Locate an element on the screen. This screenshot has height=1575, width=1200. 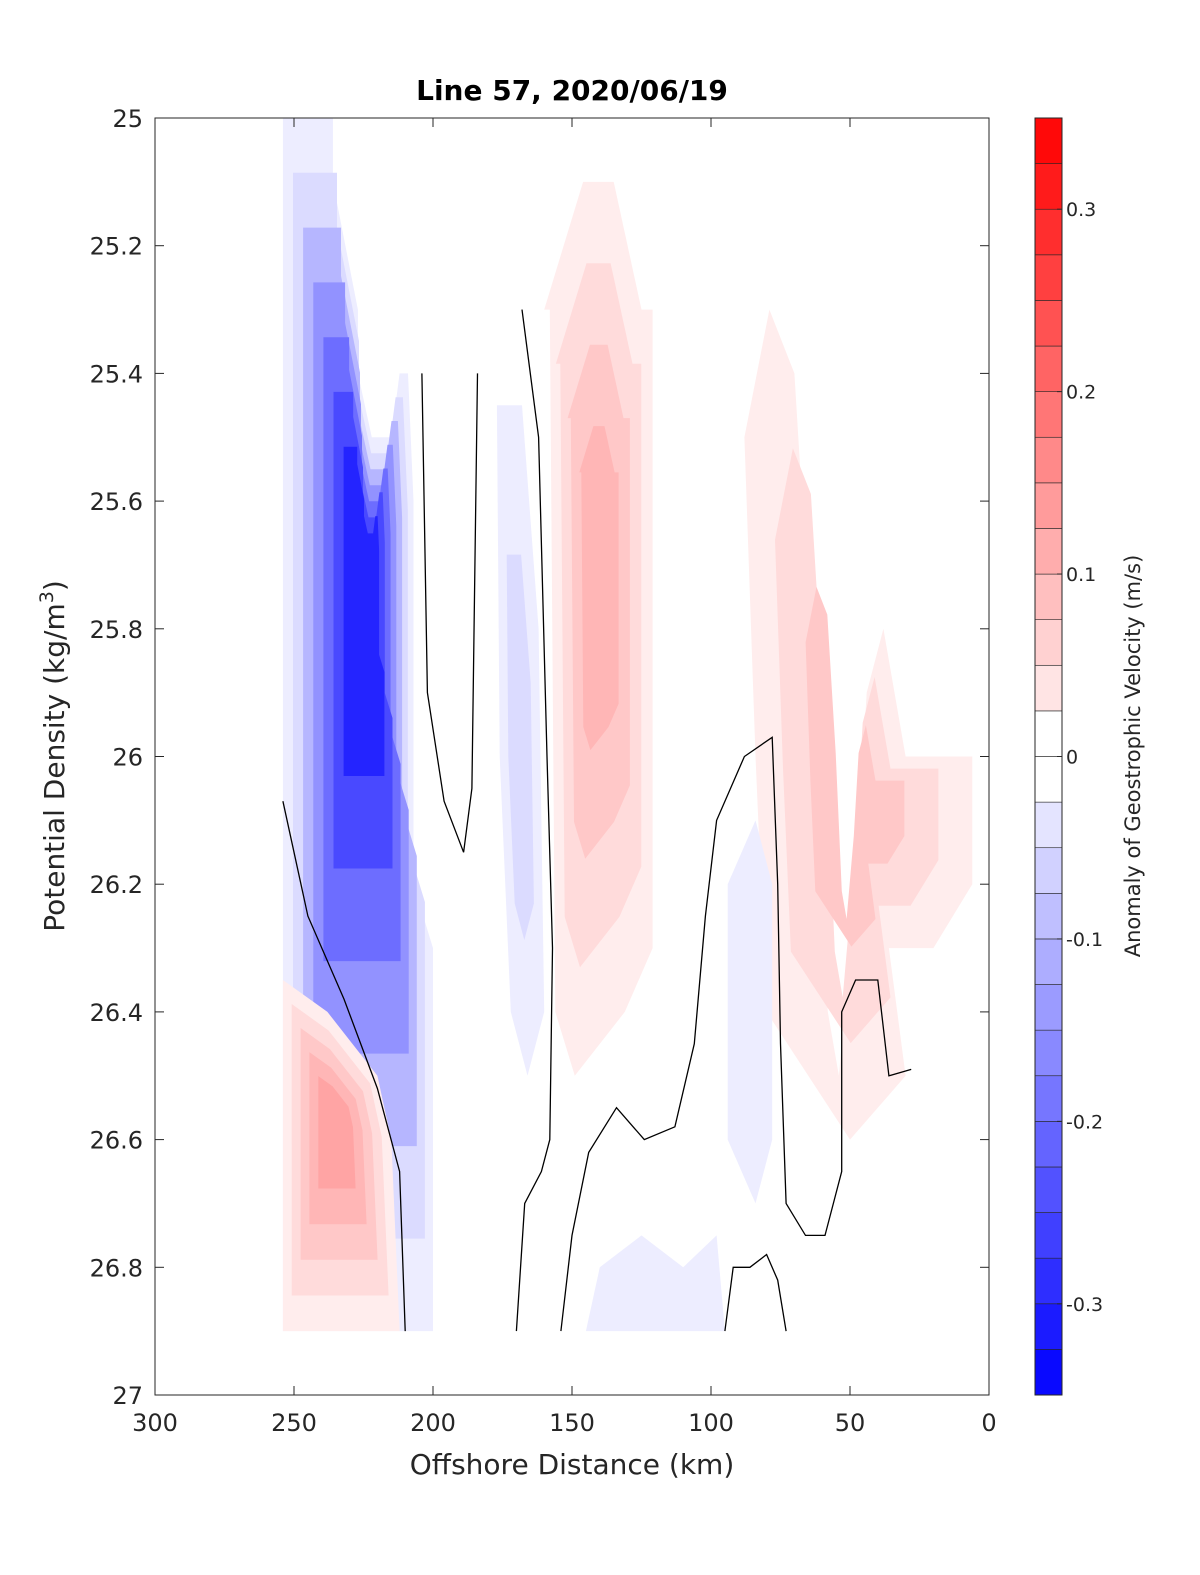
colorbar: 0.3 0.2 0.1 0 -0.1 -0.2 -0.3 is located at coordinates (1068, 756).